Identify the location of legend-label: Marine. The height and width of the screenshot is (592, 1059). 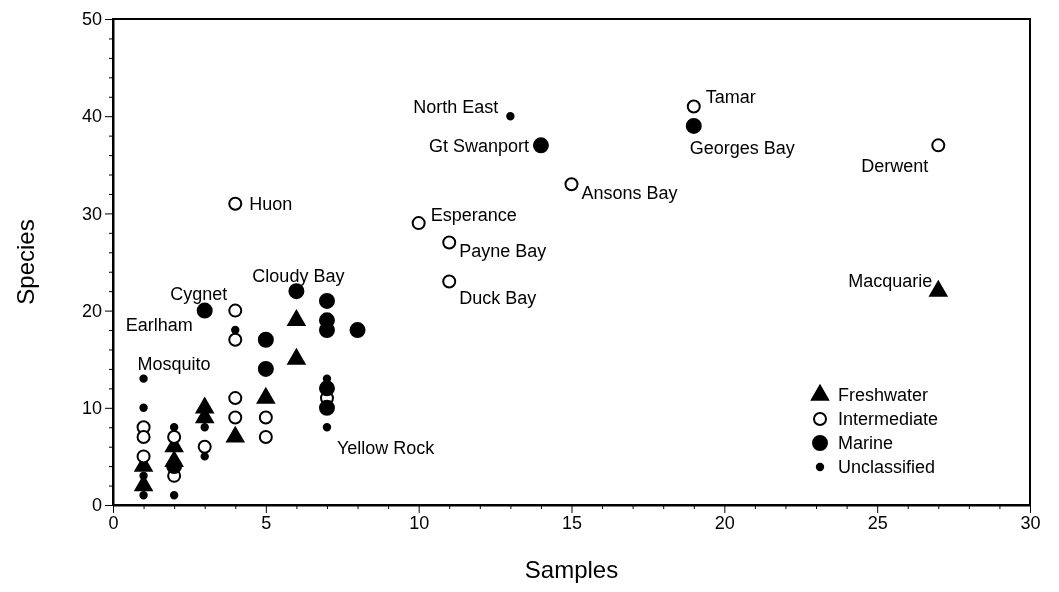
(866, 443).